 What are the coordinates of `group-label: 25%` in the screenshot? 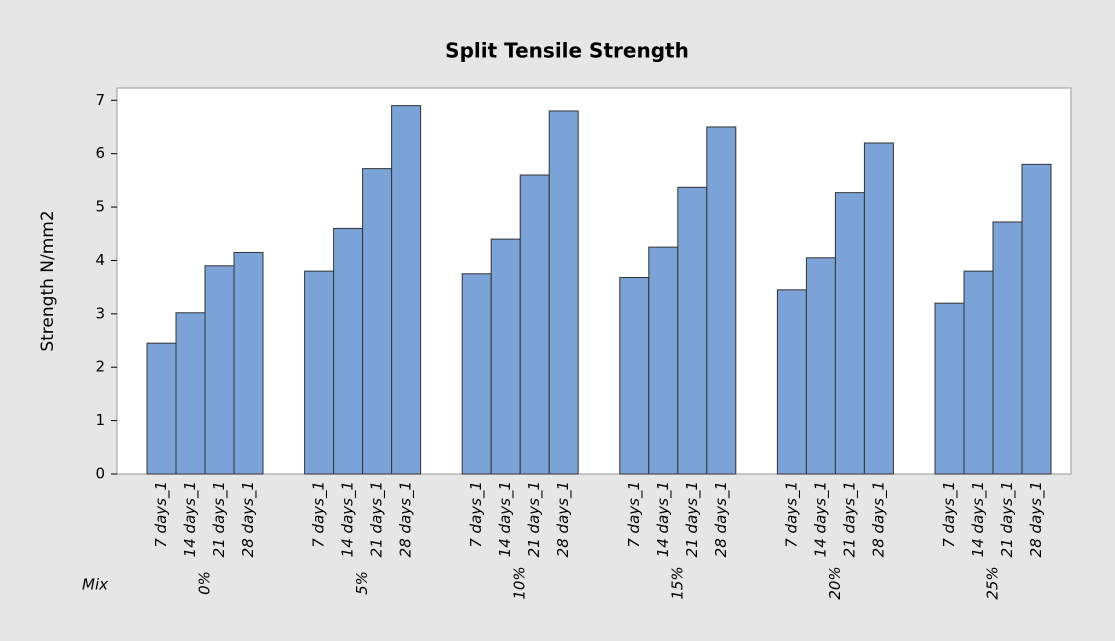 It's located at (993, 582).